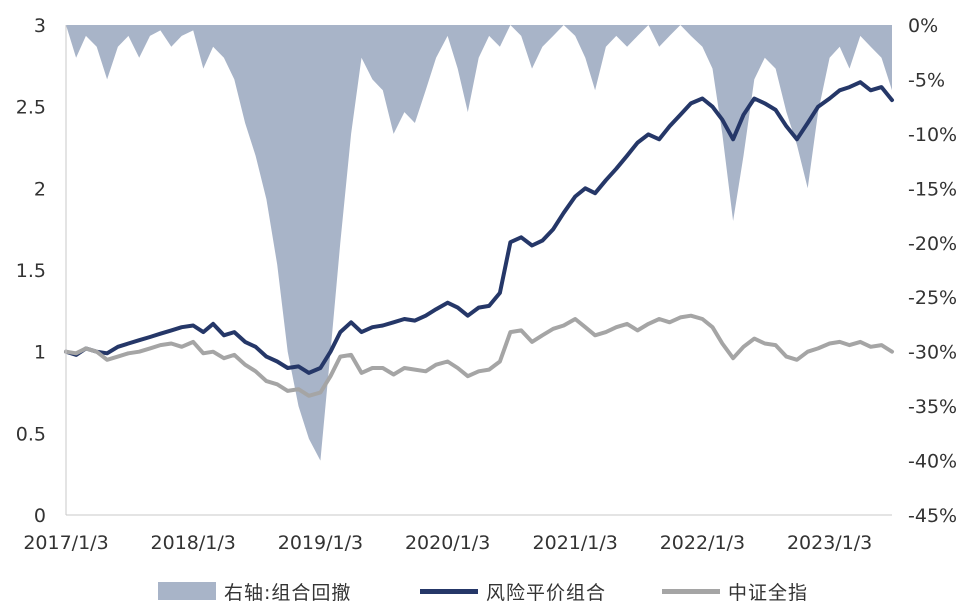 The image size is (966, 609). What do you see at coordinates (932, 462) in the screenshot?
I see `right-tick-label: -40%` at bounding box center [932, 462].